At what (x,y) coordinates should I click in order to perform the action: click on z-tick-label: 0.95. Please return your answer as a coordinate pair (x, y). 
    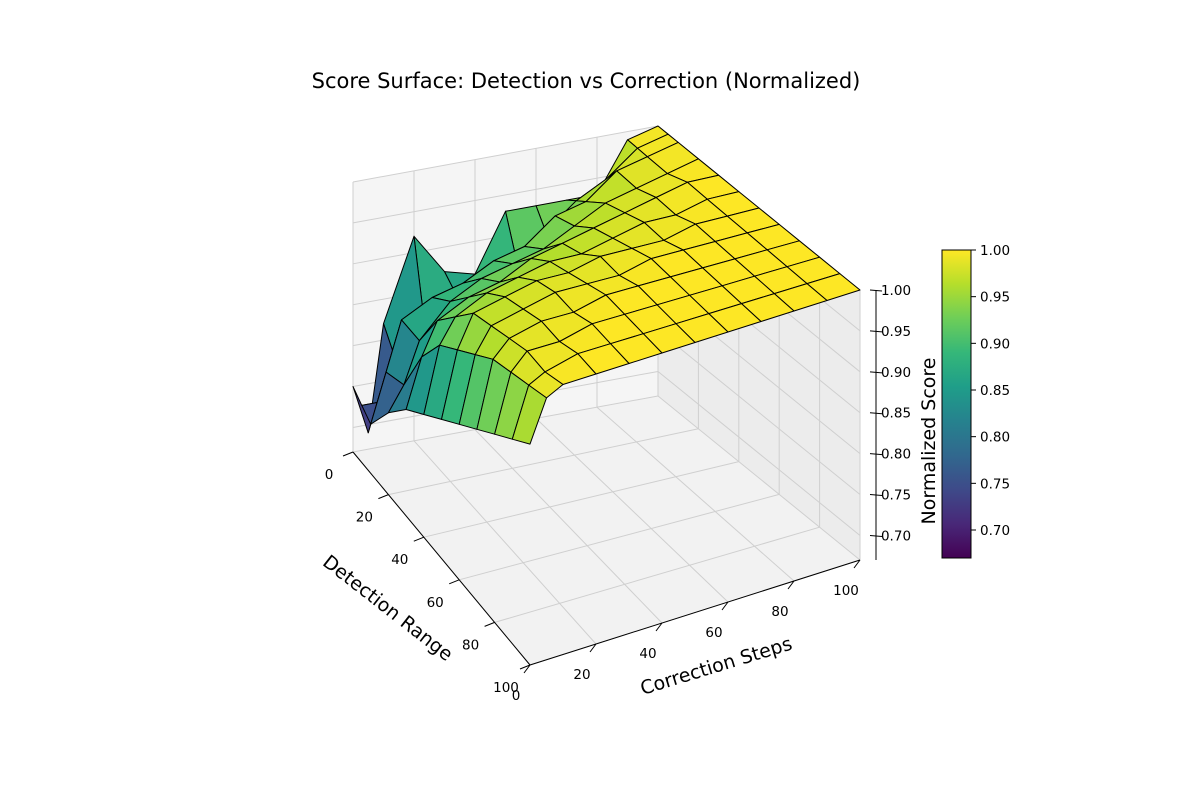
    Looking at the image, I should click on (896, 332).